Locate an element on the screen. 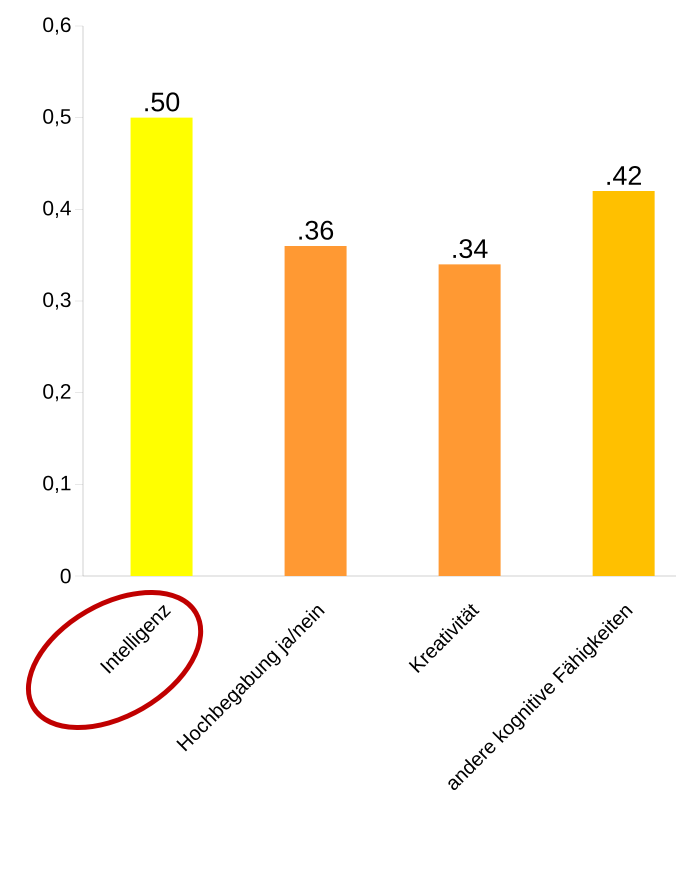 The image size is (676, 875). y-tick-label: 0,4 is located at coordinates (57, 209).